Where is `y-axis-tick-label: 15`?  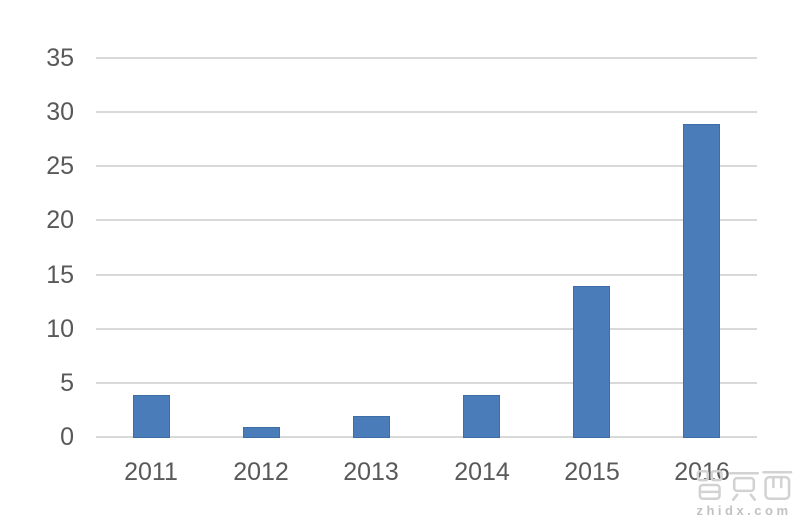
y-axis-tick-label: 15 is located at coordinates (60, 274).